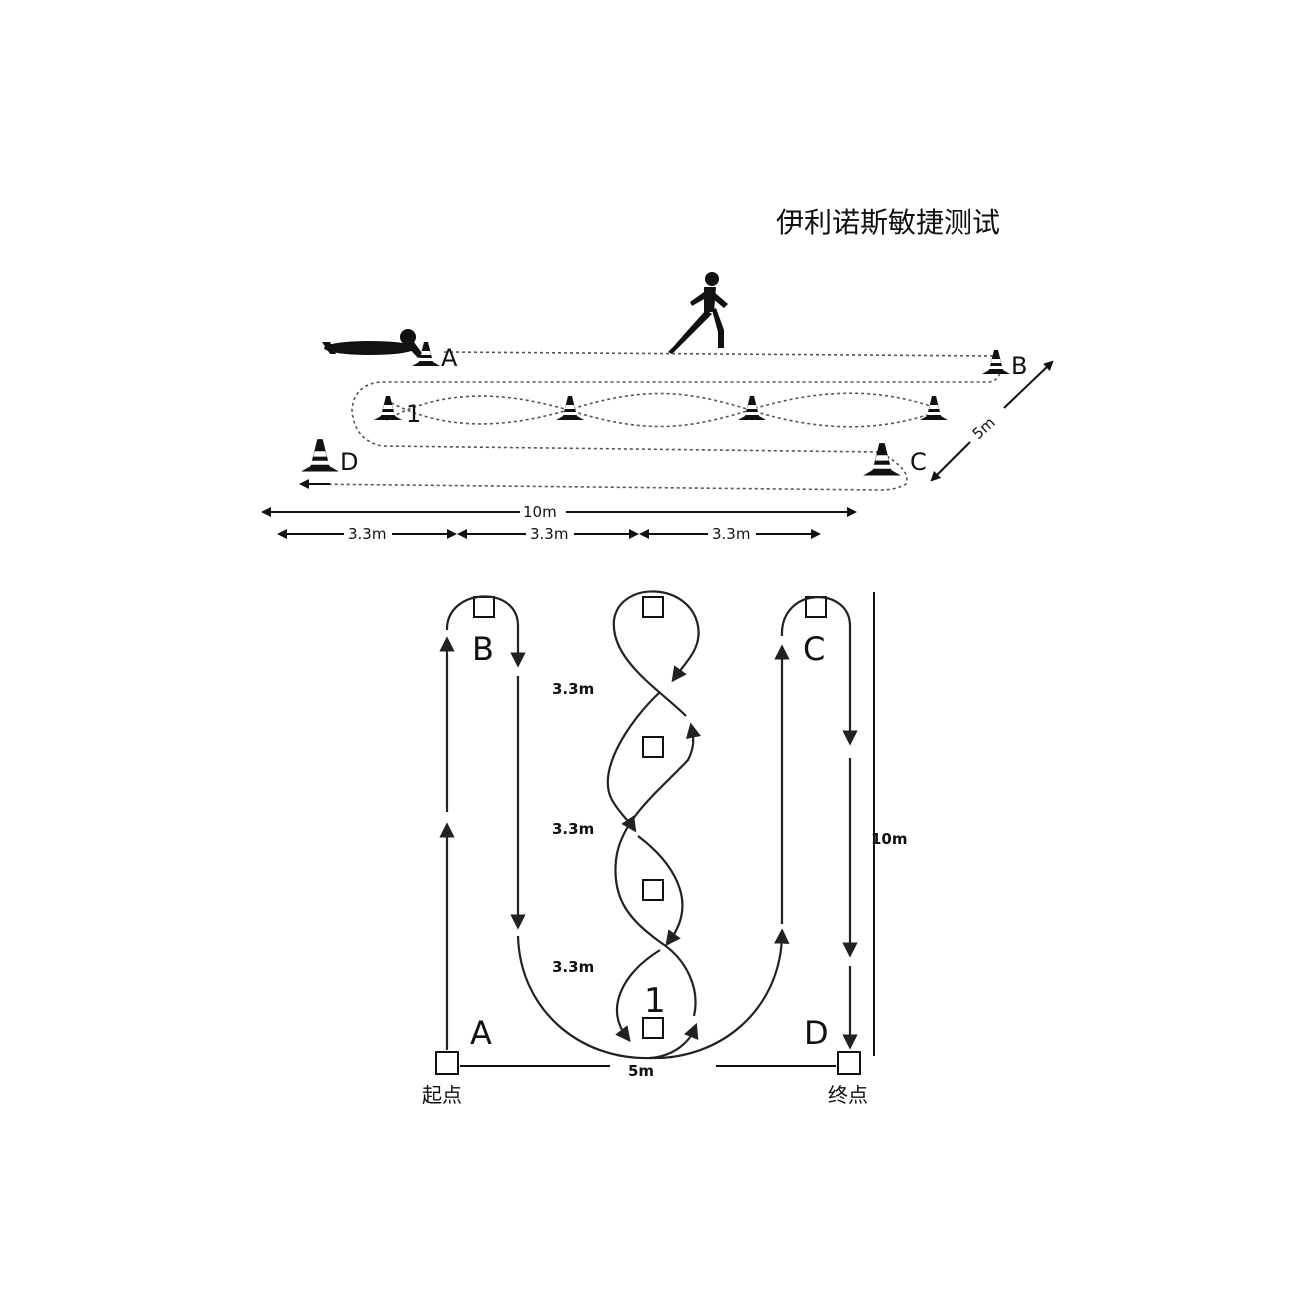 The width and height of the screenshot is (1296, 1296). I want to click on path-loop-b, so click(485, 631).